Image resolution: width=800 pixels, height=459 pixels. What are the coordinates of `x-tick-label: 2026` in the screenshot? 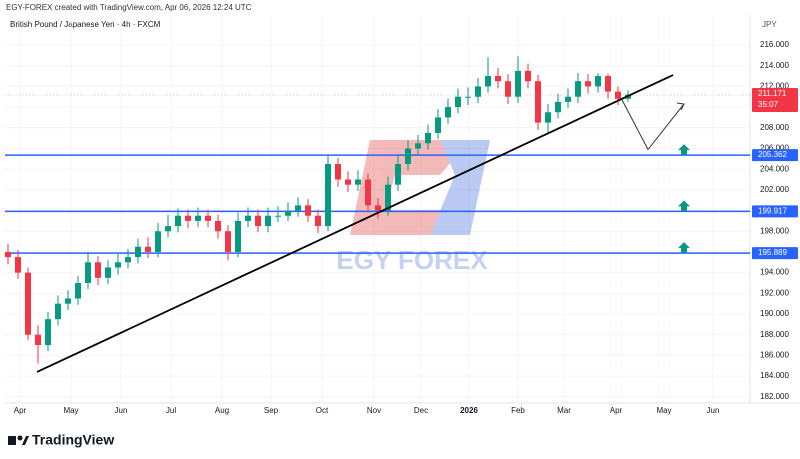 It's located at (469, 410).